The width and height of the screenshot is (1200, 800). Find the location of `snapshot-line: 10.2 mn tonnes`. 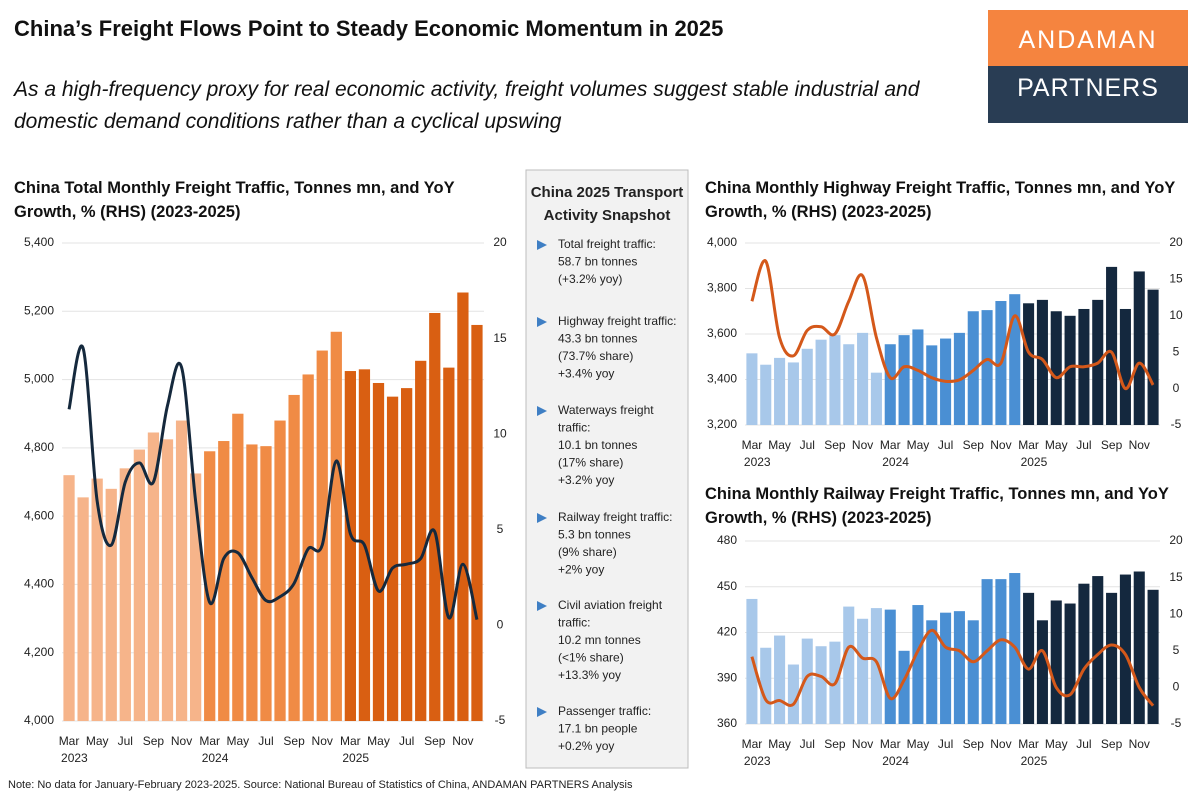

snapshot-line: 10.2 mn tonnes is located at coordinates (599, 640).